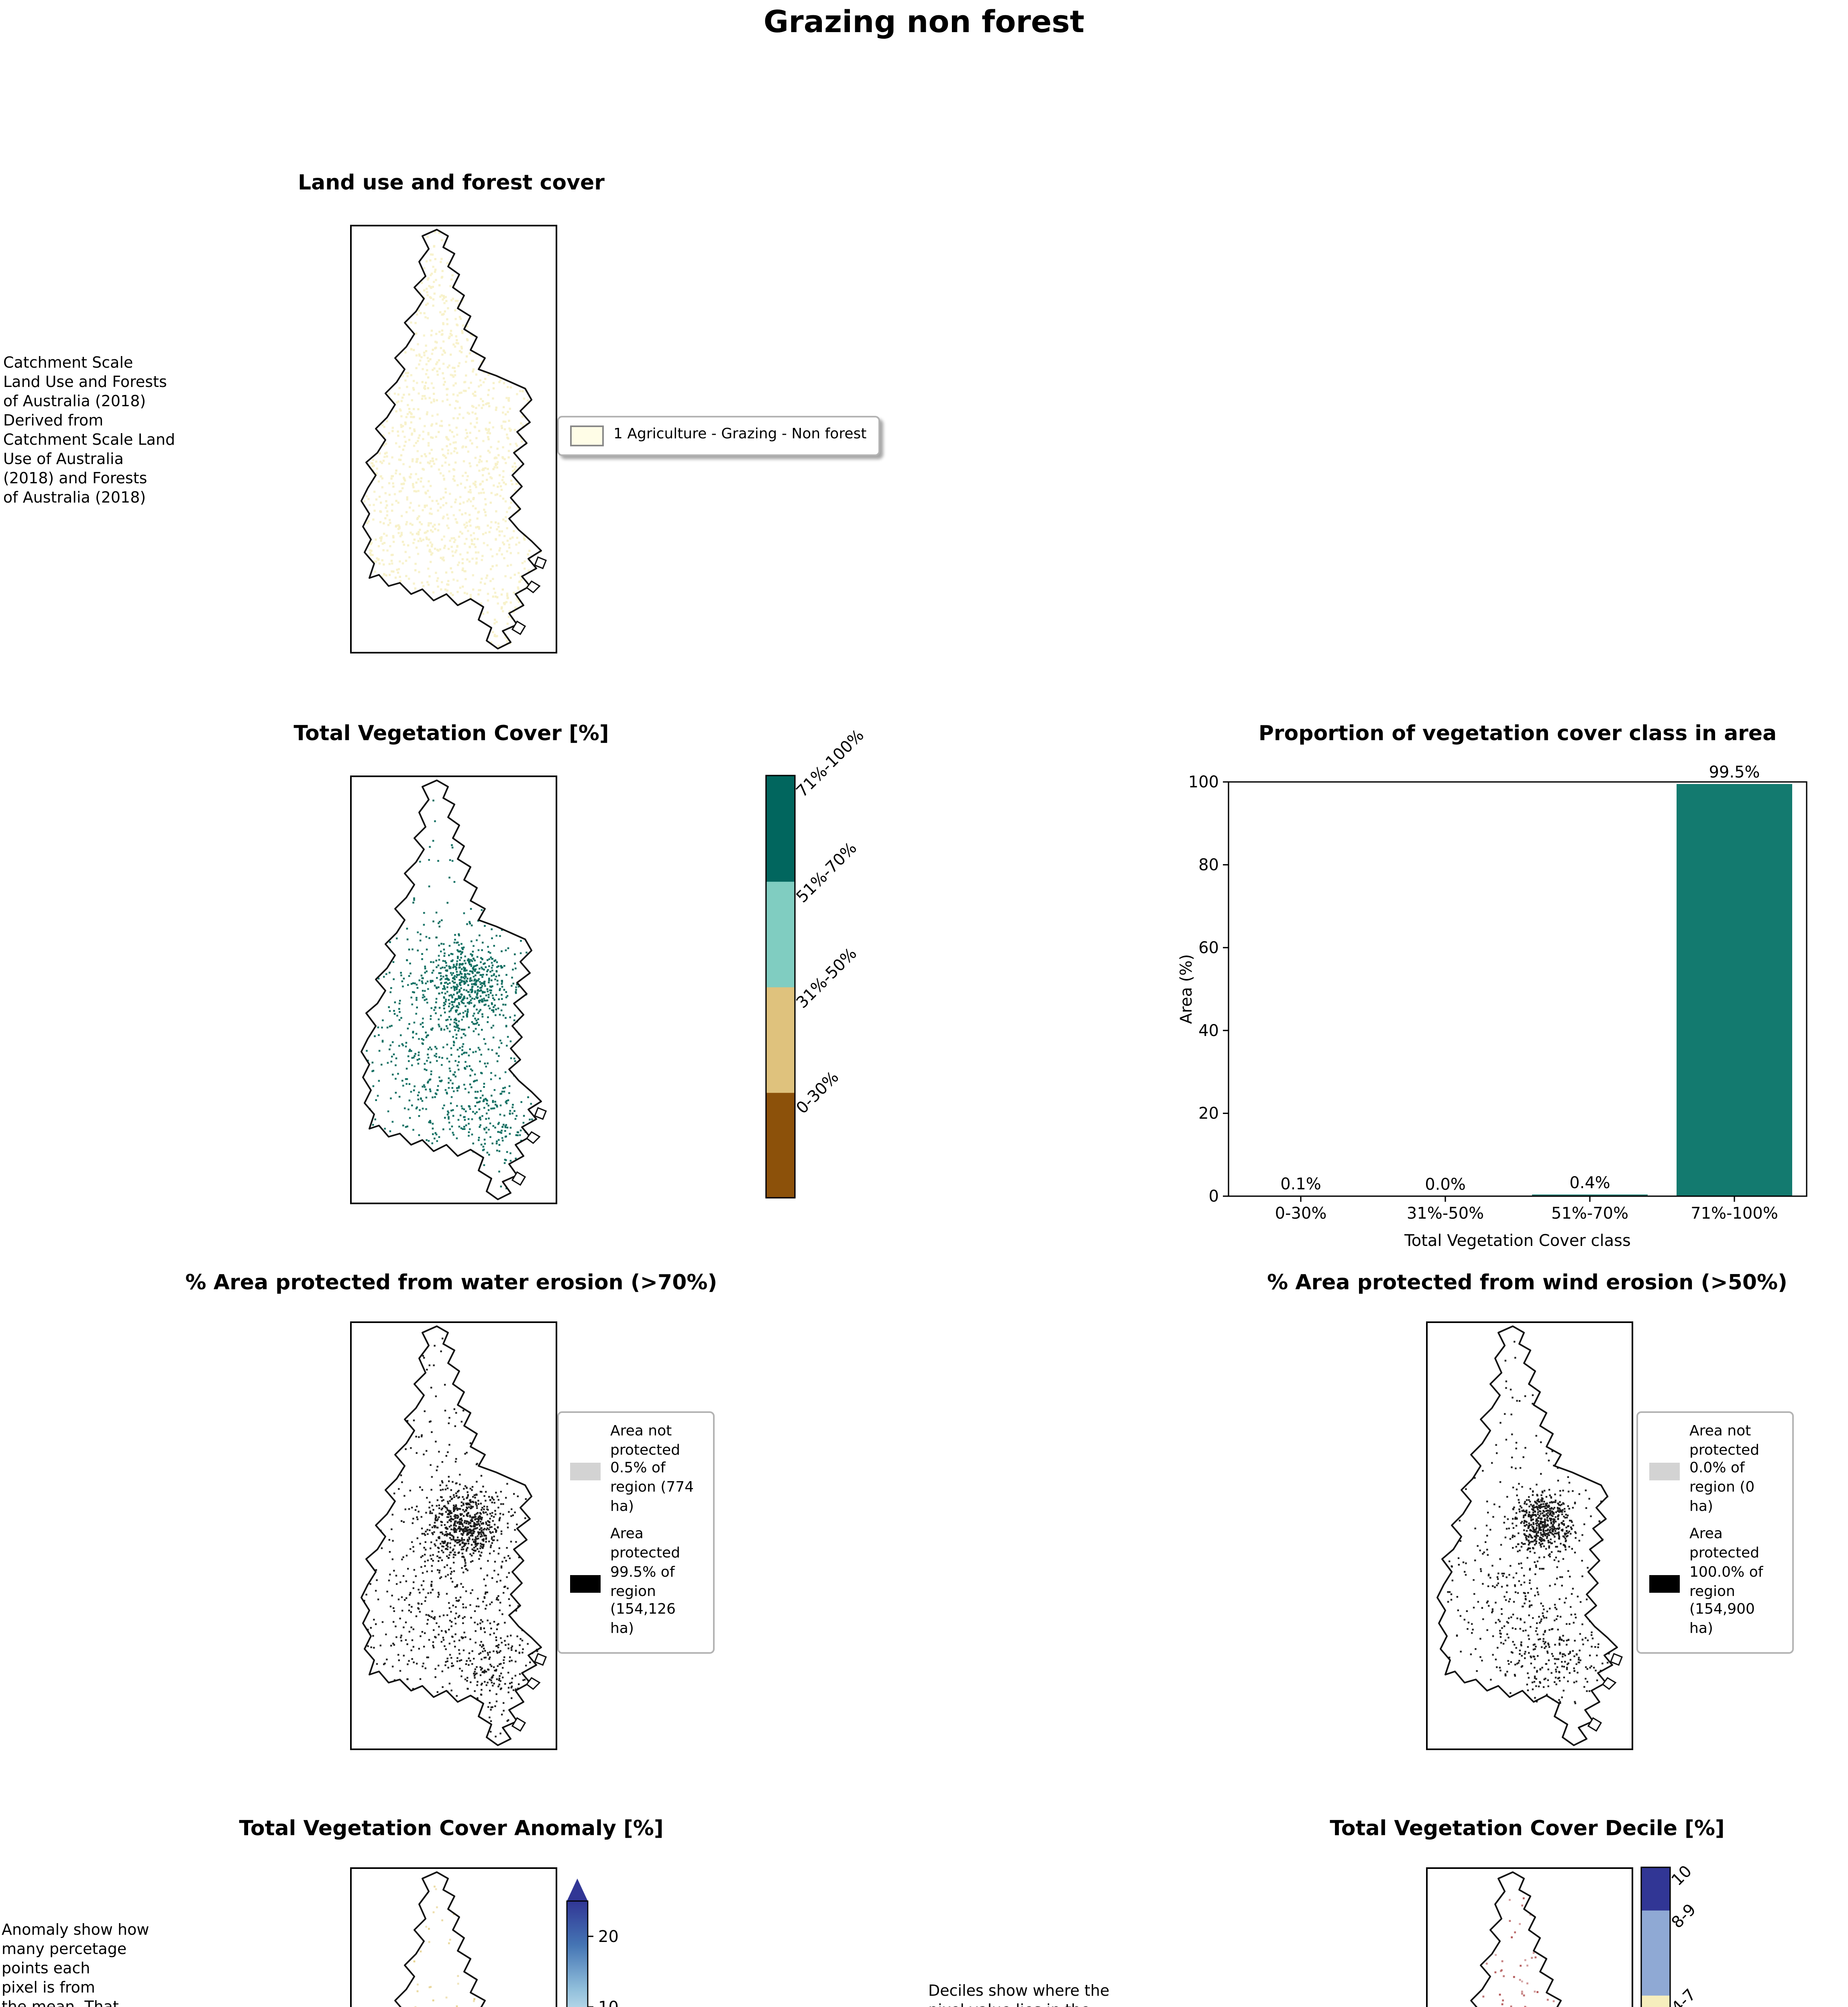  What do you see at coordinates (1208, 947) in the screenshot?
I see `y-tick-label: 60` at bounding box center [1208, 947].